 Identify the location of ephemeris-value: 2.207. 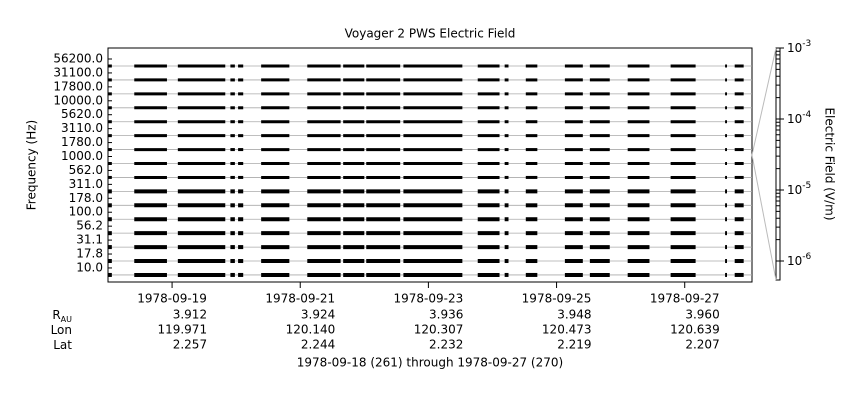
(702, 345).